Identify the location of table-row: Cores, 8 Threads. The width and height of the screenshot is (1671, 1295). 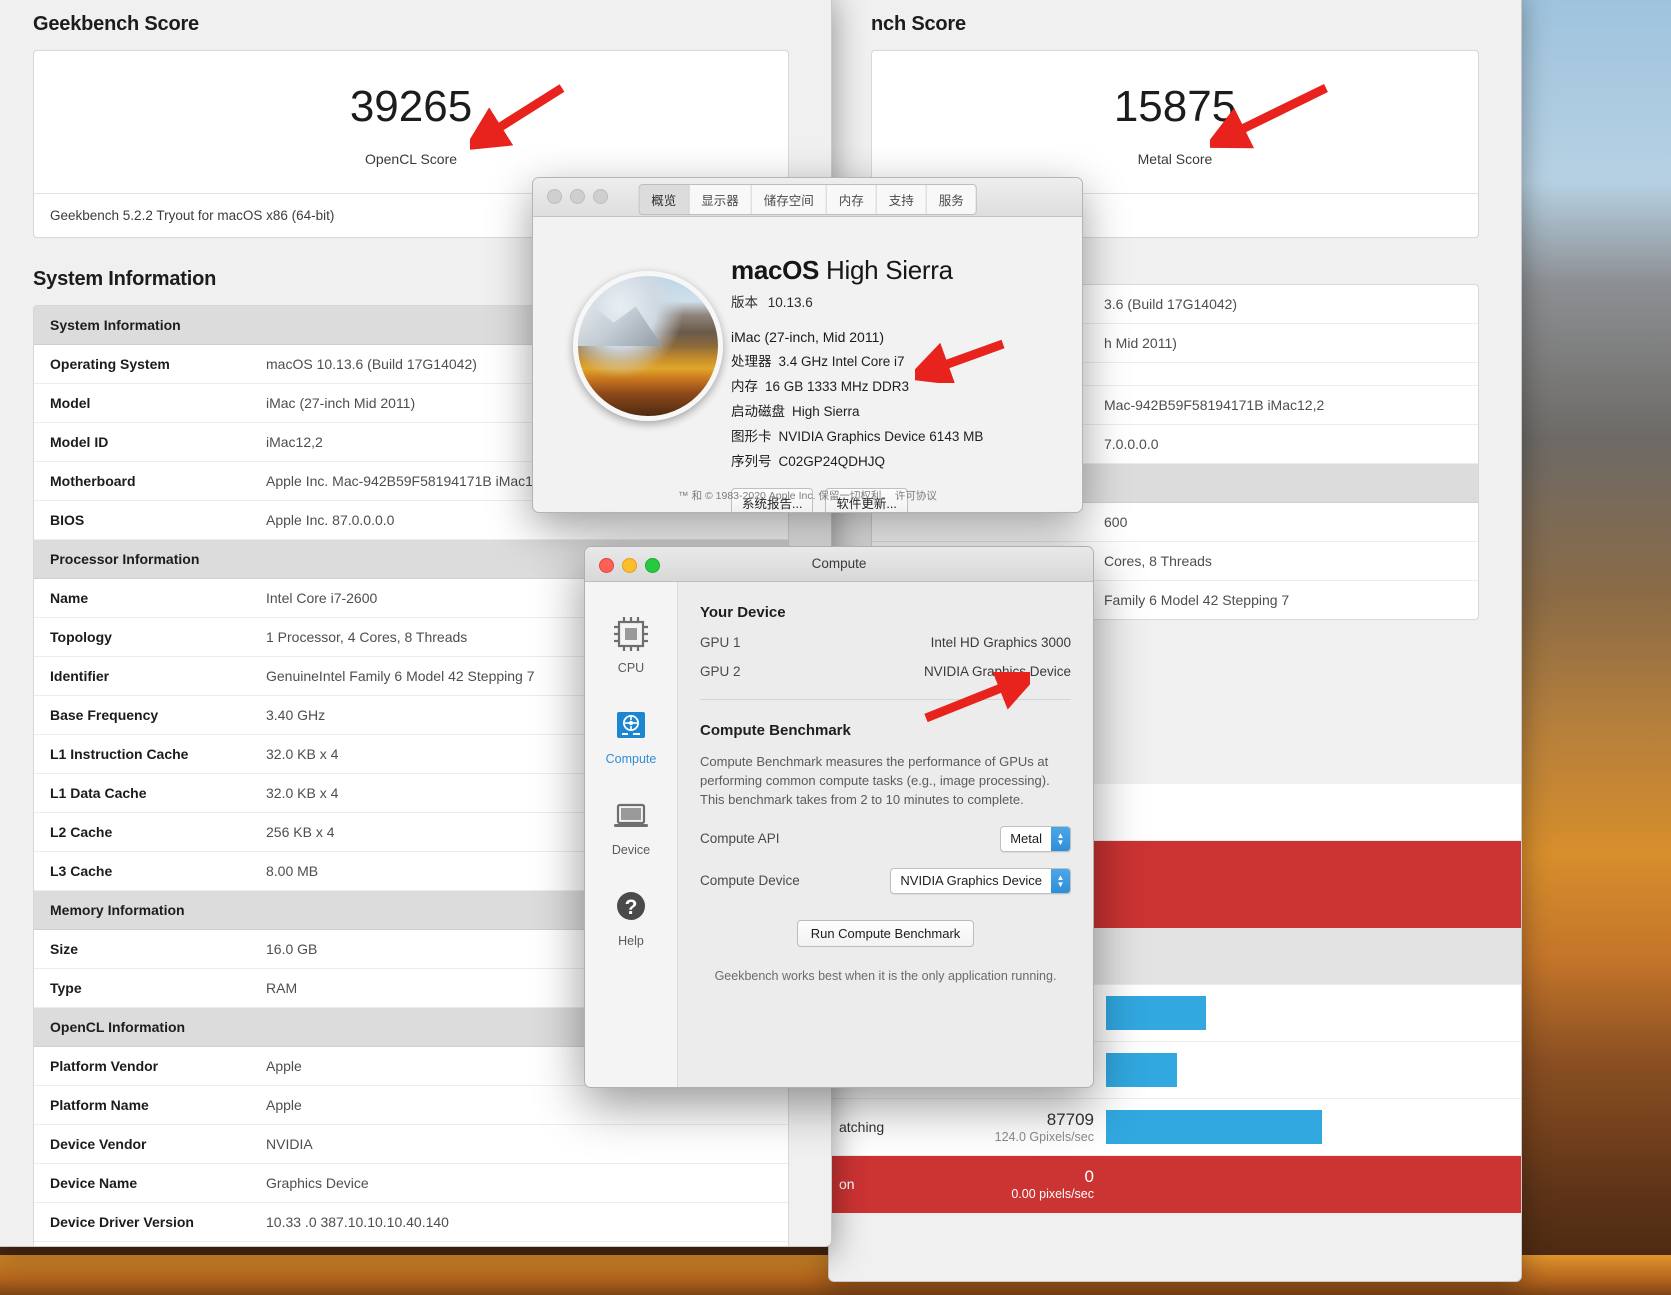
(1175, 561).